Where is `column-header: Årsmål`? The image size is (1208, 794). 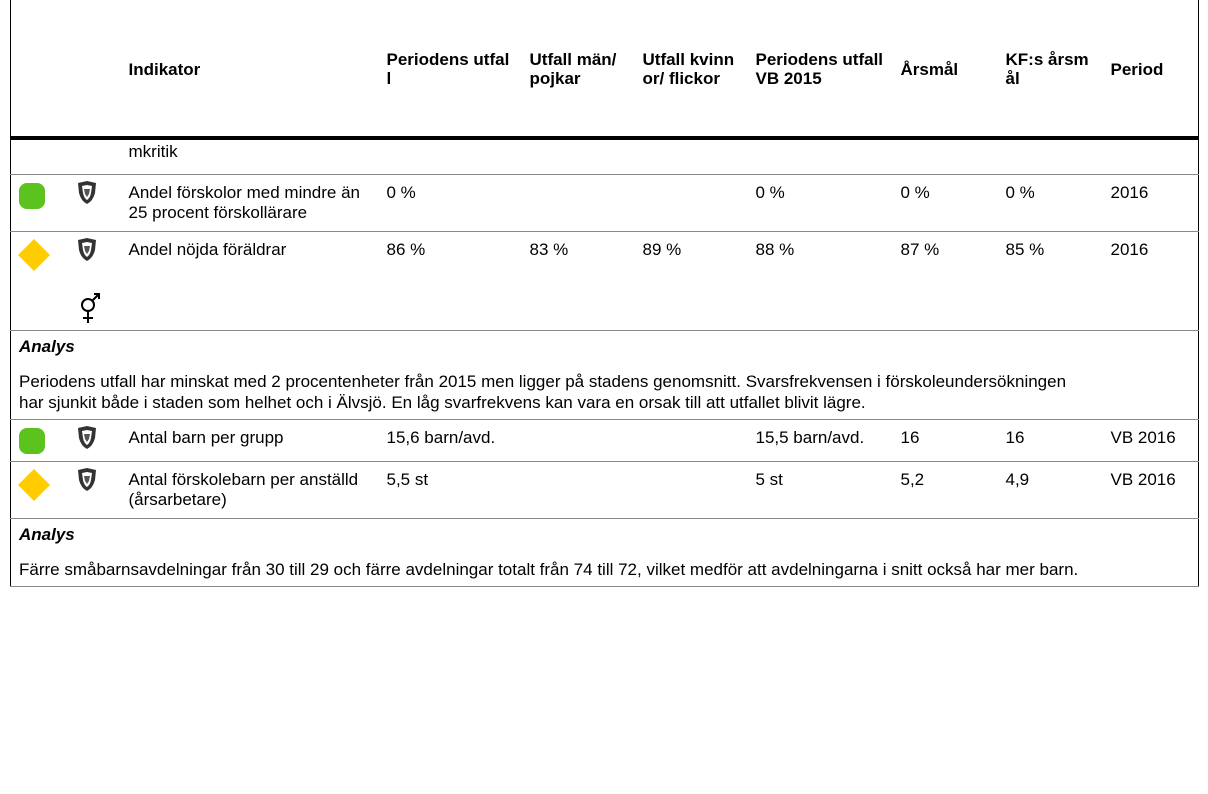
column-header: Årsmål is located at coordinates (945, 70).